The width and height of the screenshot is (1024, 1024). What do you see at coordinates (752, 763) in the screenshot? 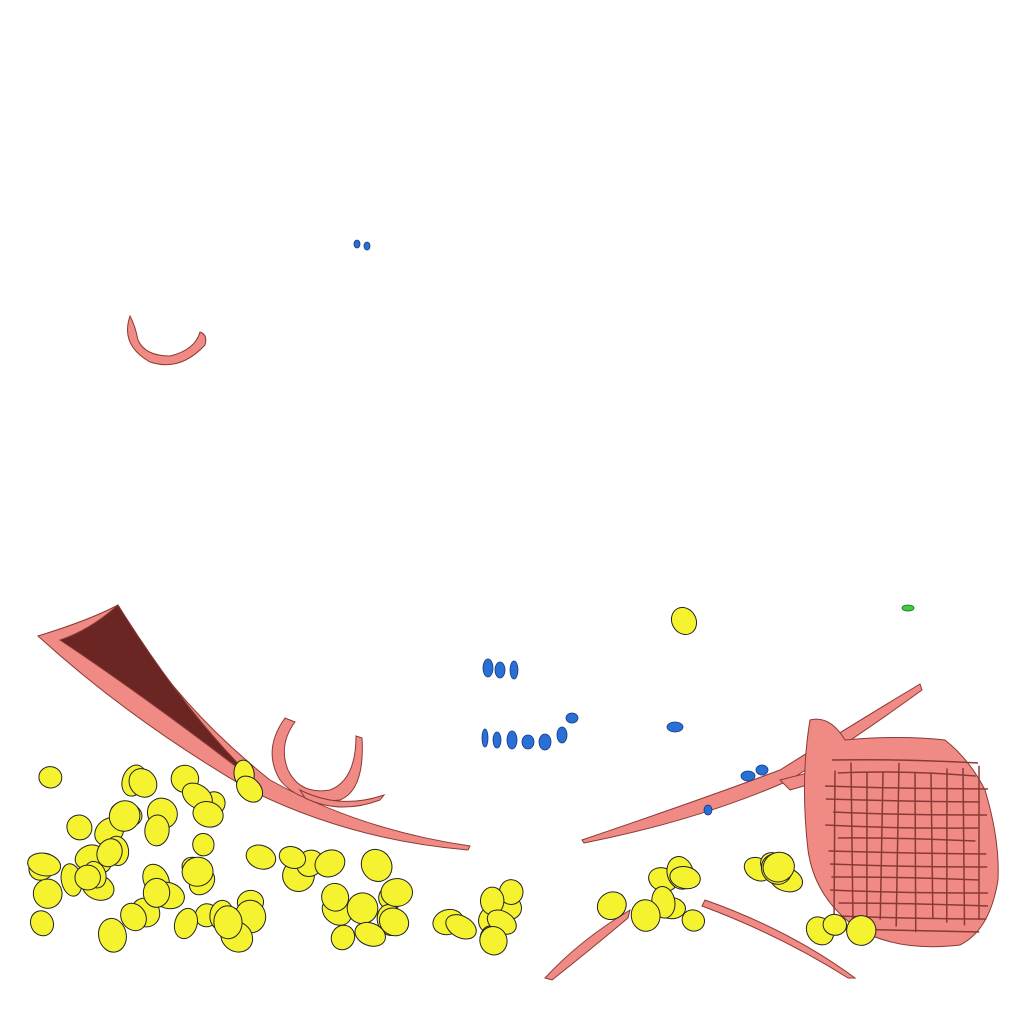
I see `membrane-right` at bounding box center [752, 763].